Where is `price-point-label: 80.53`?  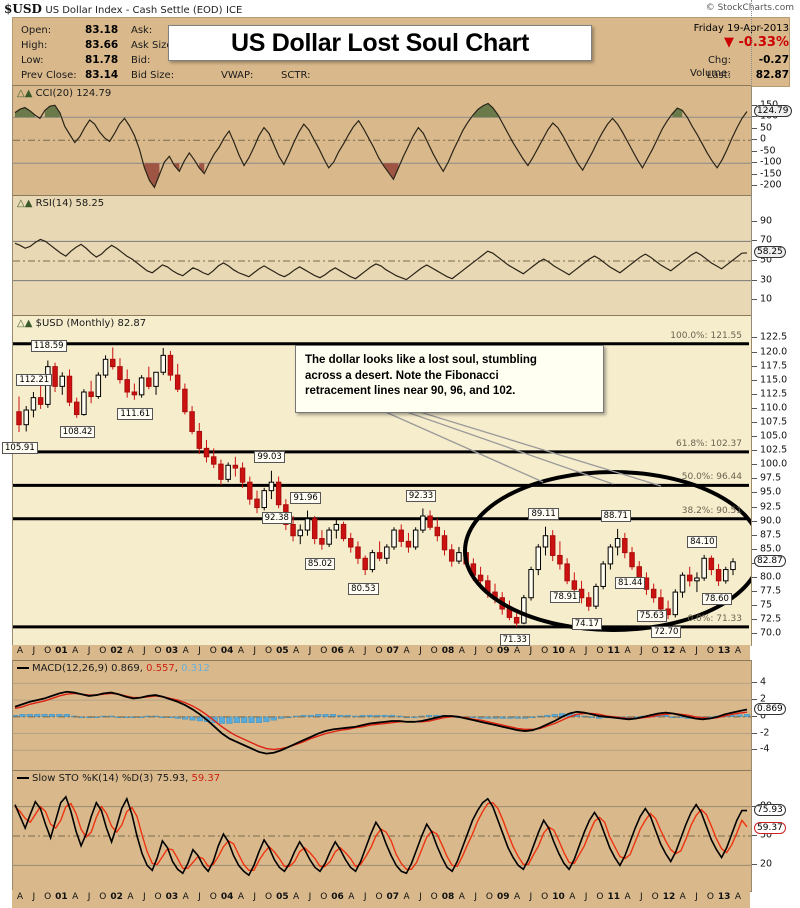
price-point-label: 80.53 is located at coordinates (363, 589).